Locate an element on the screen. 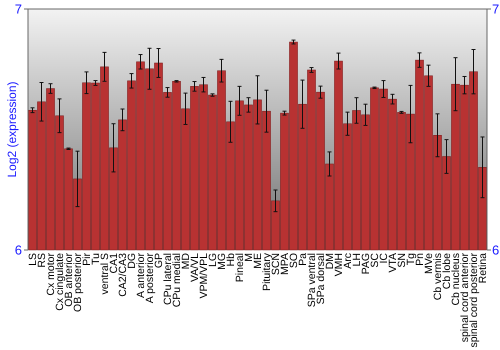 The height and width of the screenshot is (350, 500). x-tick-label: MVe is located at coordinates (429, 263).